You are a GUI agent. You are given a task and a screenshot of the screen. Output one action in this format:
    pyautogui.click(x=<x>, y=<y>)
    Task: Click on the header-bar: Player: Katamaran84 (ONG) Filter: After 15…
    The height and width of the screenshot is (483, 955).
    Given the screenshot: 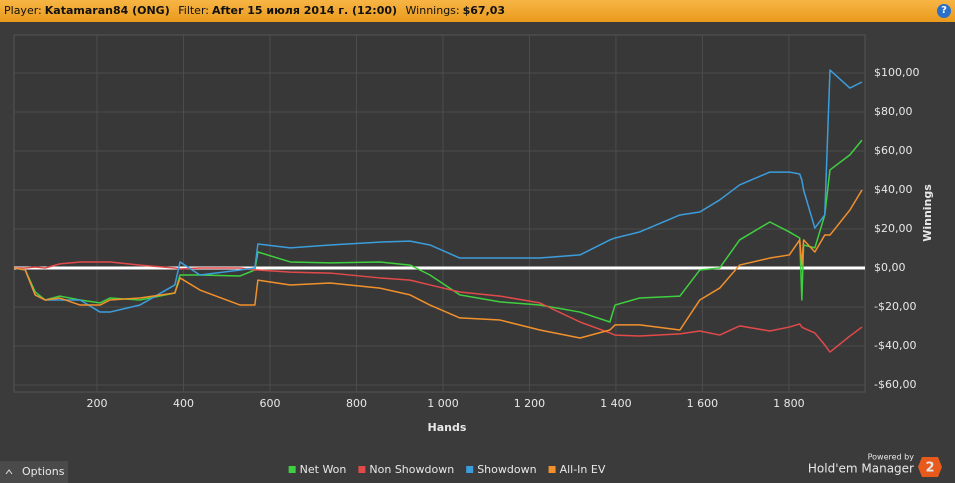 What is the action you would take?
    pyautogui.click(x=477, y=11)
    